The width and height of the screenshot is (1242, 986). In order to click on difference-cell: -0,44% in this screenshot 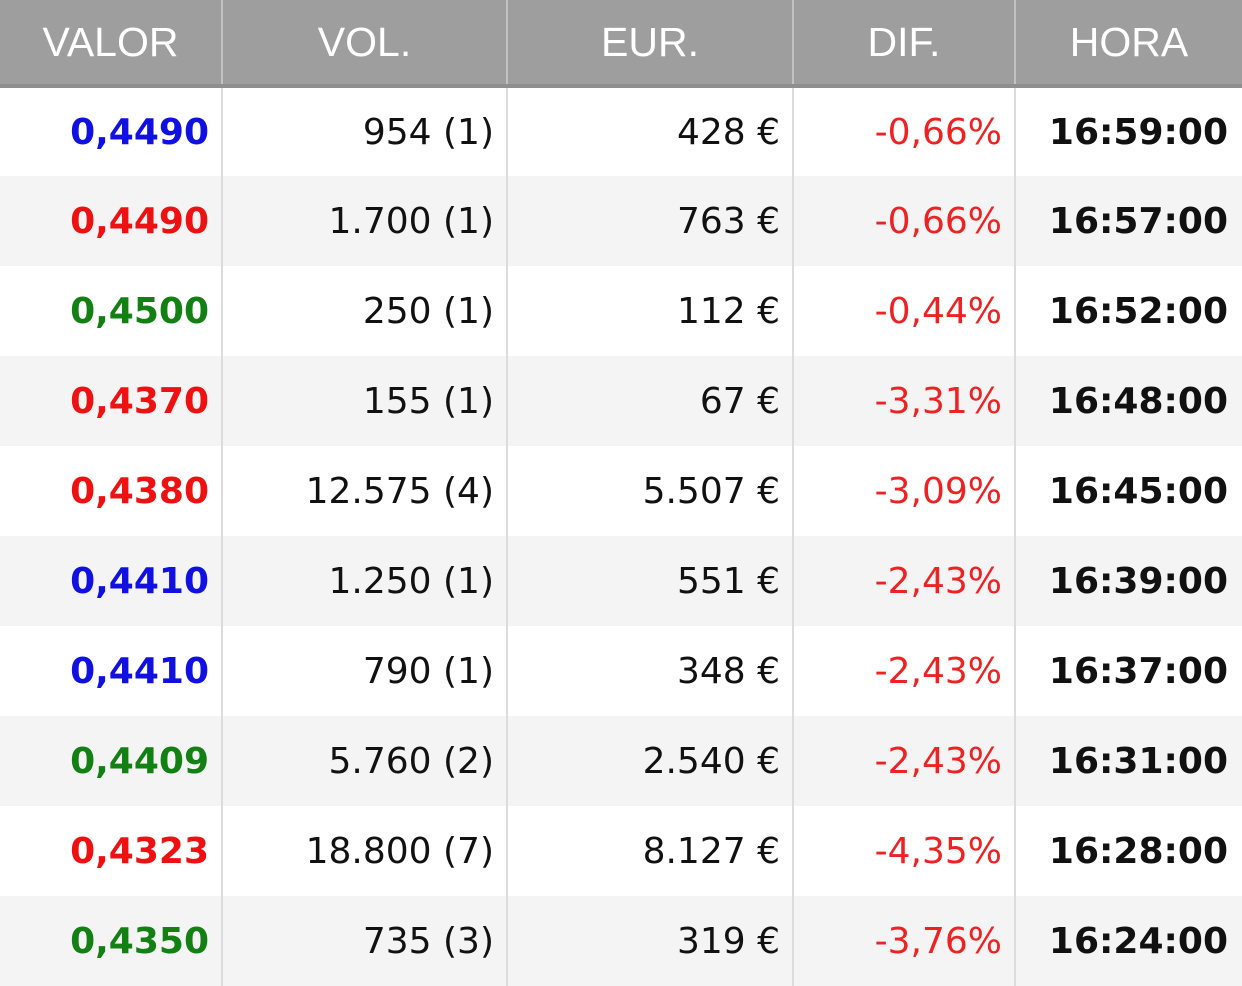, I will do `click(904, 311)`.